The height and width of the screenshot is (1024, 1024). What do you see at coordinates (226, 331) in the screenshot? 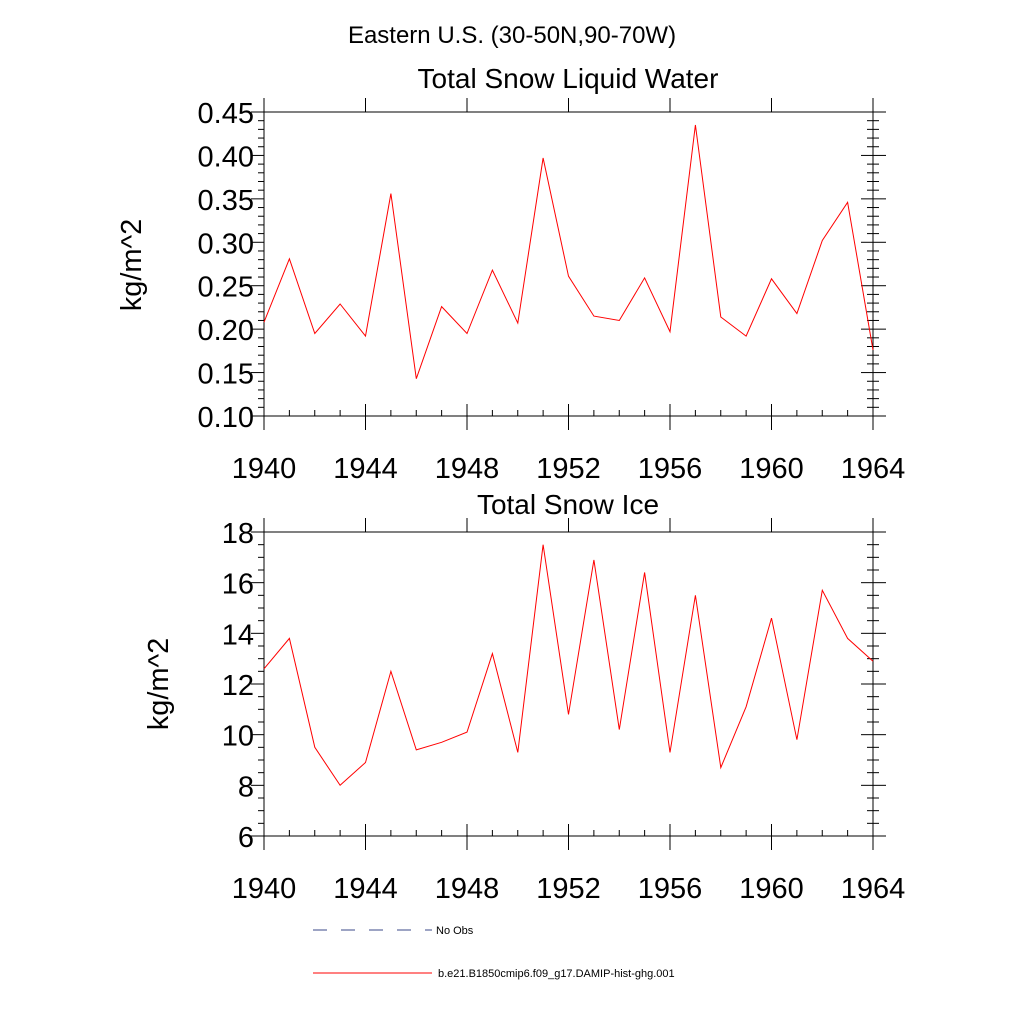
I see `y-tick-label: 0.20` at bounding box center [226, 331].